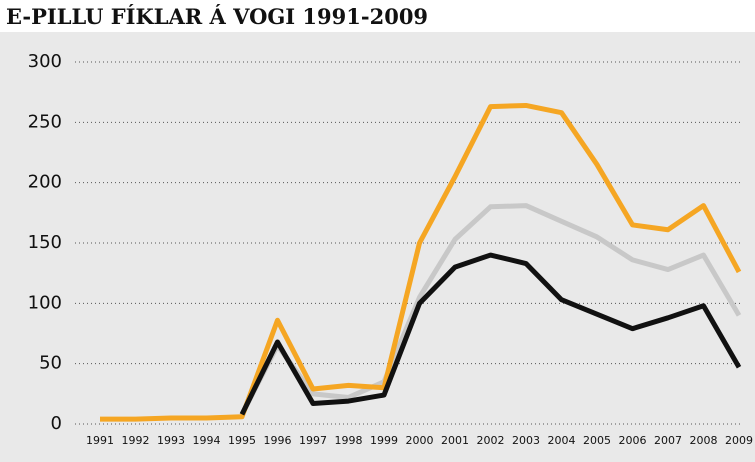  What do you see at coordinates (45, 302) in the screenshot?
I see `y-tick-label: 100` at bounding box center [45, 302].